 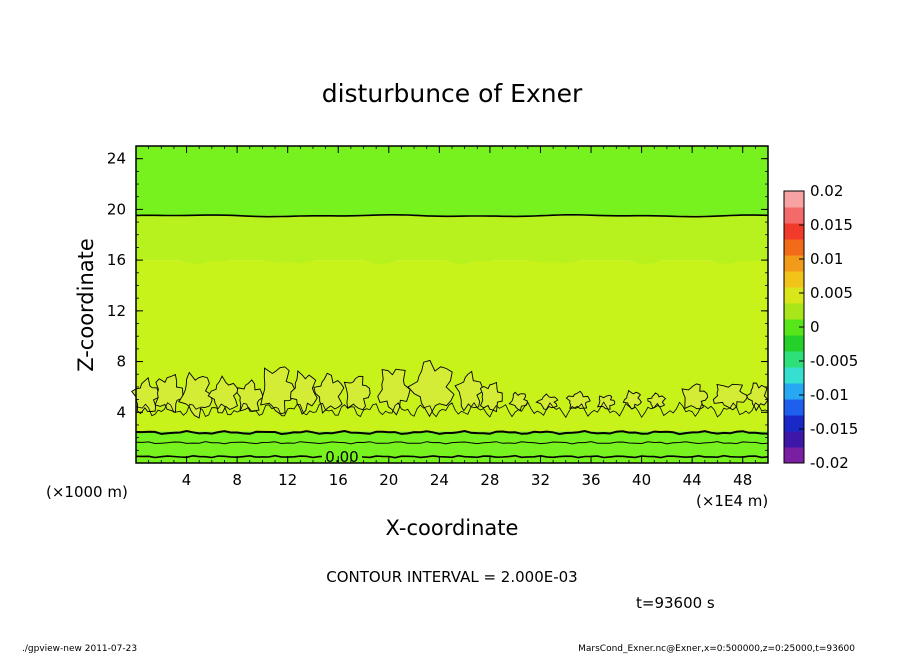 I want to click on time-label: t=93600 s, so click(x=675, y=603).